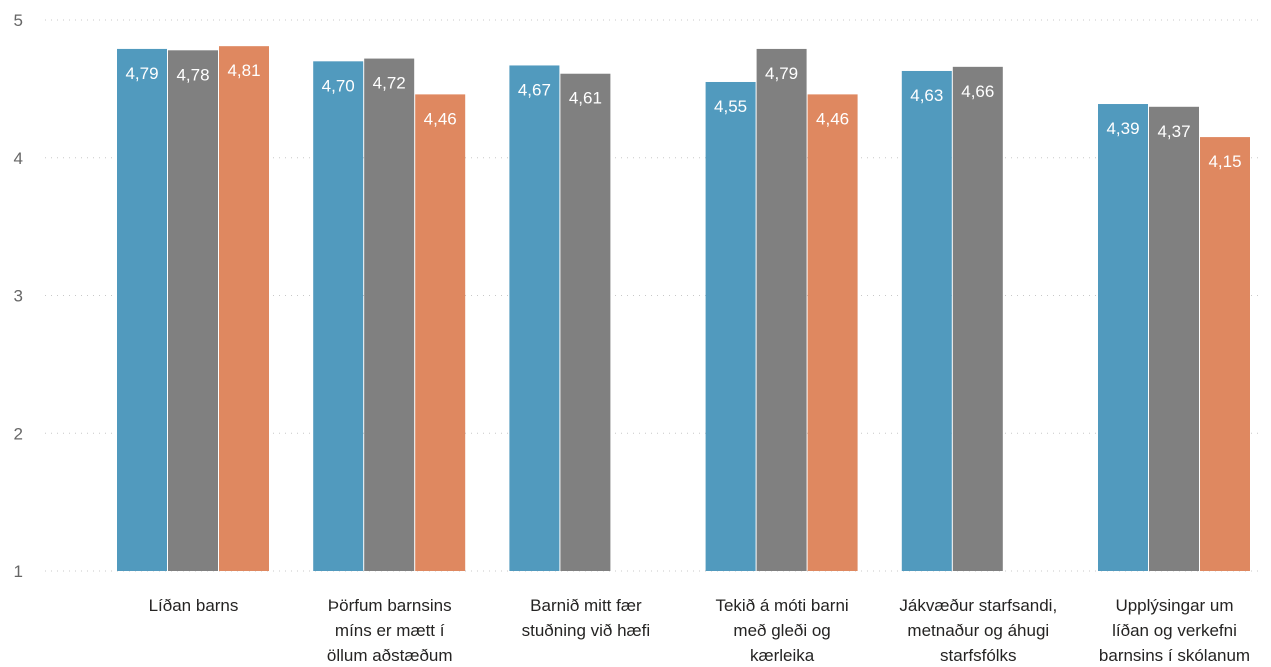 Image resolution: width=1271 pixels, height=667 pixels. I want to click on category-label: Upplýsingar um, so click(1174, 605).